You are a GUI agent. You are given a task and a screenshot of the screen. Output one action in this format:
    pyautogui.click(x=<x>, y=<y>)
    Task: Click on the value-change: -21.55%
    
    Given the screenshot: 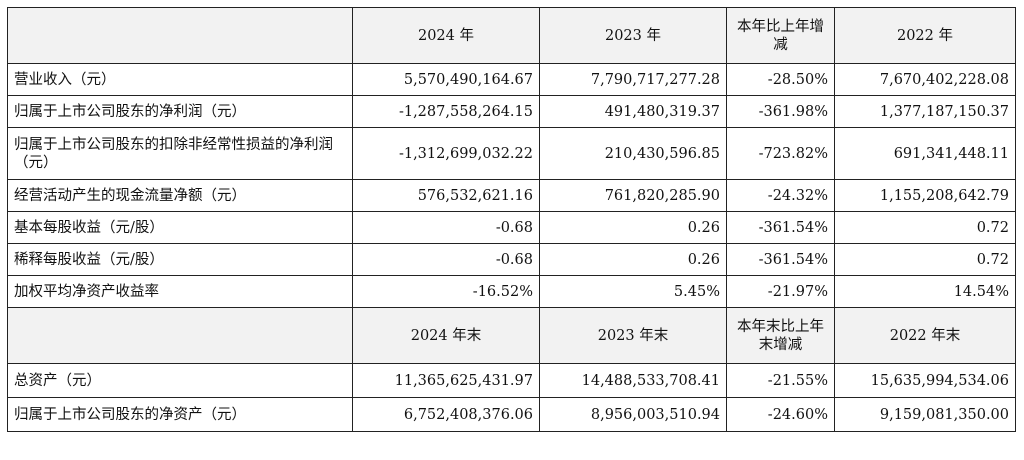 What is the action you would take?
    pyautogui.click(x=780, y=380)
    